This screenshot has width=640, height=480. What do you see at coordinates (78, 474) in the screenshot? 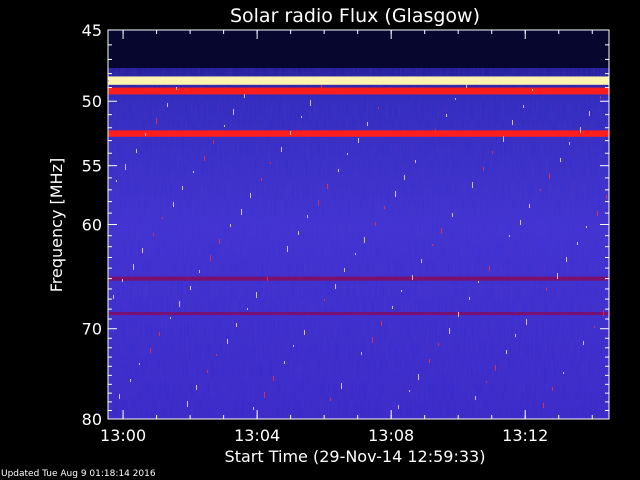
I see `updated-timestamp: Updated Tue Aug 9 01:18:14 2016` at bounding box center [78, 474].